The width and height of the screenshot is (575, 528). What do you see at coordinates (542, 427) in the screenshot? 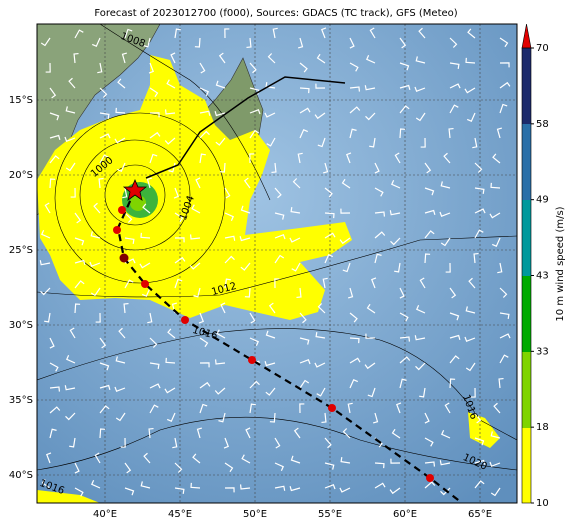
I see `colorbar-tick-label: 18` at bounding box center [542, 427].